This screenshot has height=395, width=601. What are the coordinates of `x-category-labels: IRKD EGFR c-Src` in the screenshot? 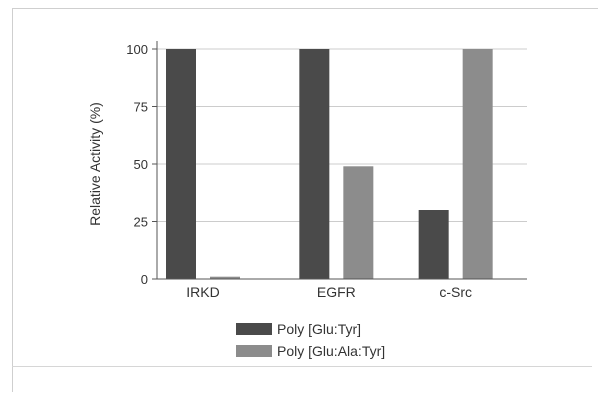 It's located at (329, 292).